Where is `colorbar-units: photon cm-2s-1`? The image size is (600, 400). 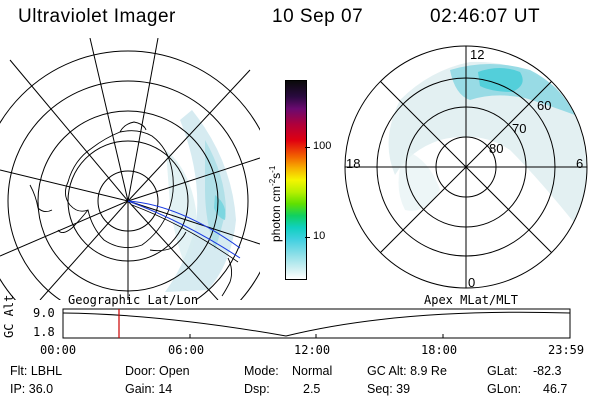
colorbar-units: photon cm-2s-1 is located at coordinates (275, 204).